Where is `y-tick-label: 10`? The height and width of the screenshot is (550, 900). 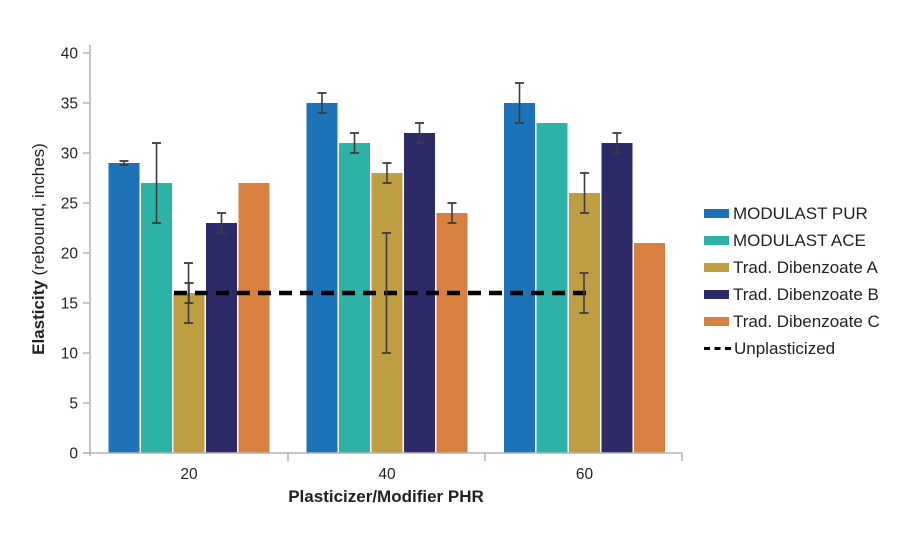 y-tick-label: 10 is located at coordinates (70, 354).